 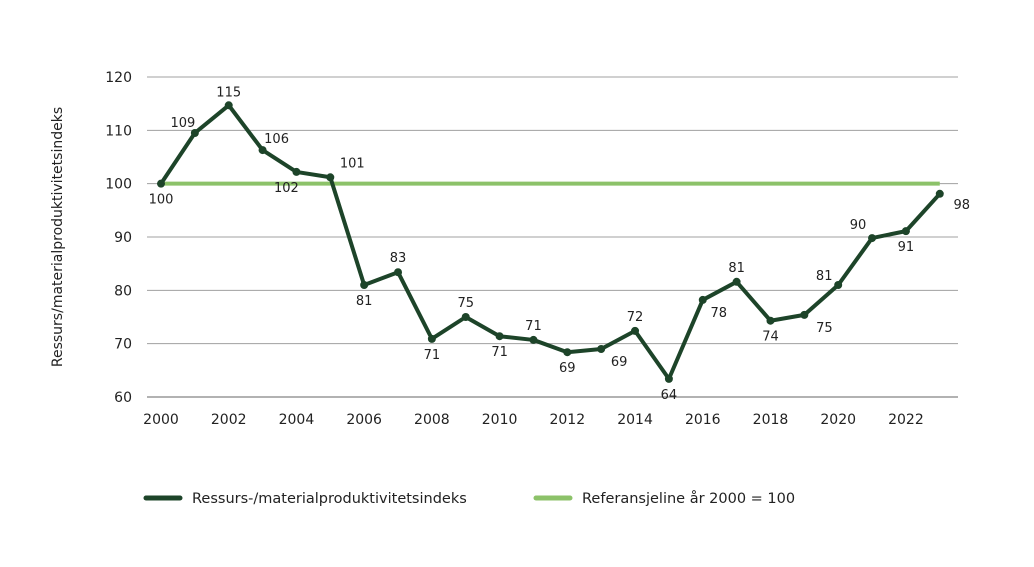 I want to click on x-tick-label: 2002, so click(x=229, y=420).